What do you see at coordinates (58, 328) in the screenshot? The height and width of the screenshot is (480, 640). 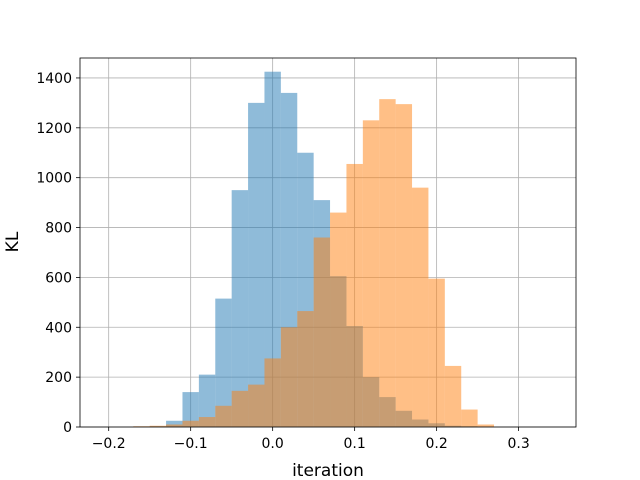 I see `y-tick-label: 400` at bounding box center [58, 328].